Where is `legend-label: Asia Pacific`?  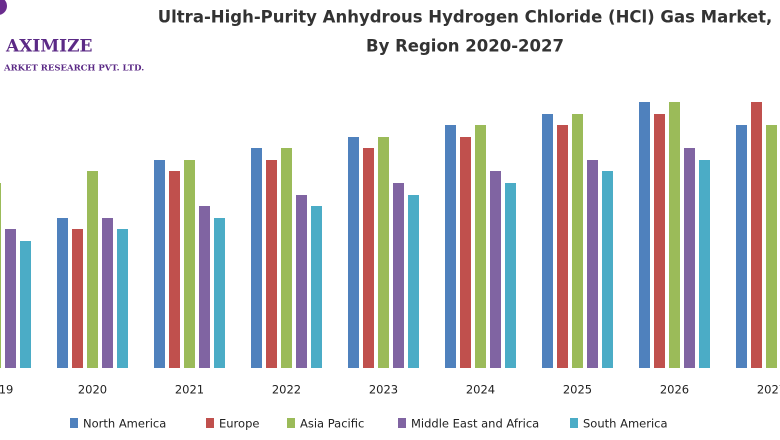 legend-label: Asia Pacific is located at coordinates (332, 424).